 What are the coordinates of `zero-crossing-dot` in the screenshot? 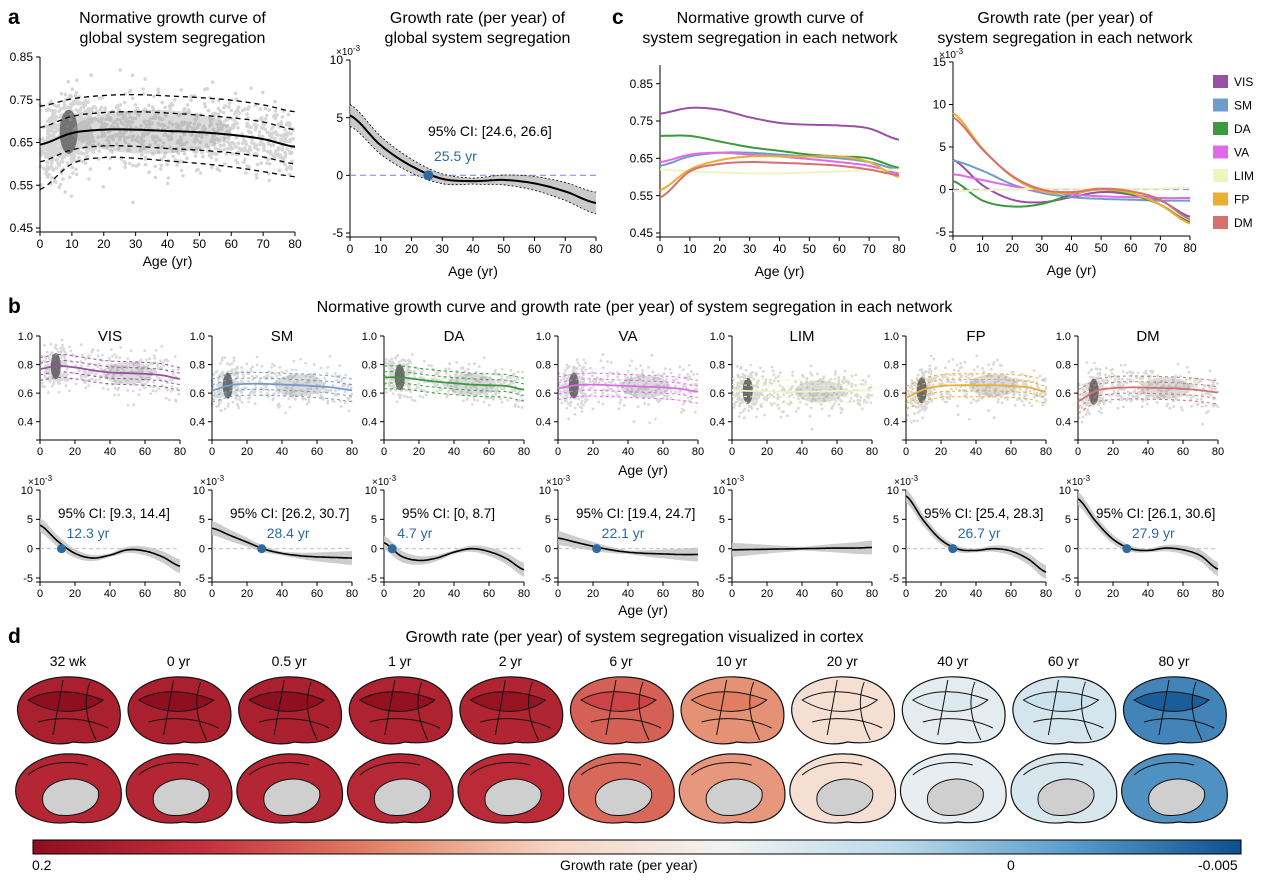 It's located at (428, 175).